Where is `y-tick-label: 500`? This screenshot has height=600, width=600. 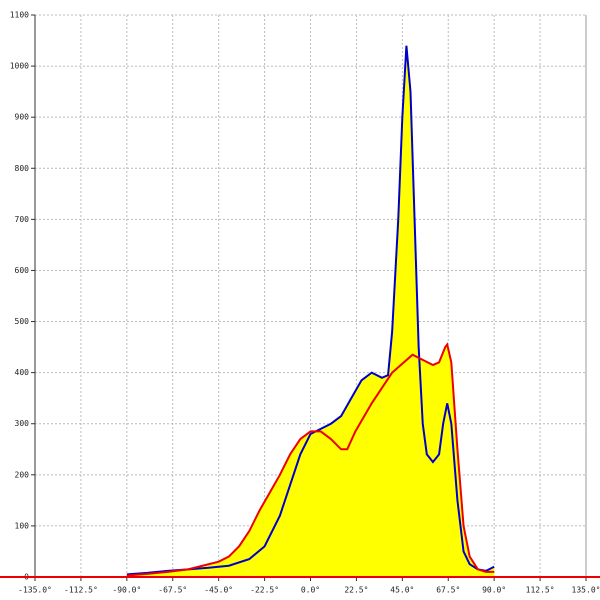 y-tick-label: 500 is located at coordinates (22, 321).